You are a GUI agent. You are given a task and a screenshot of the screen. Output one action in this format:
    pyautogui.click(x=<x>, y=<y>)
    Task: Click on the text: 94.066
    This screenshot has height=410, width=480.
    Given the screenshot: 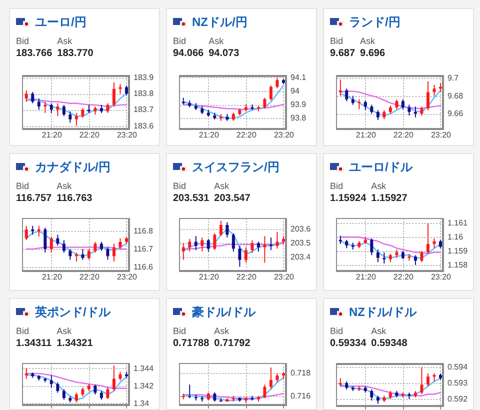 What is the action you would take?
    pyautogui.click(x=188, y=53)
    